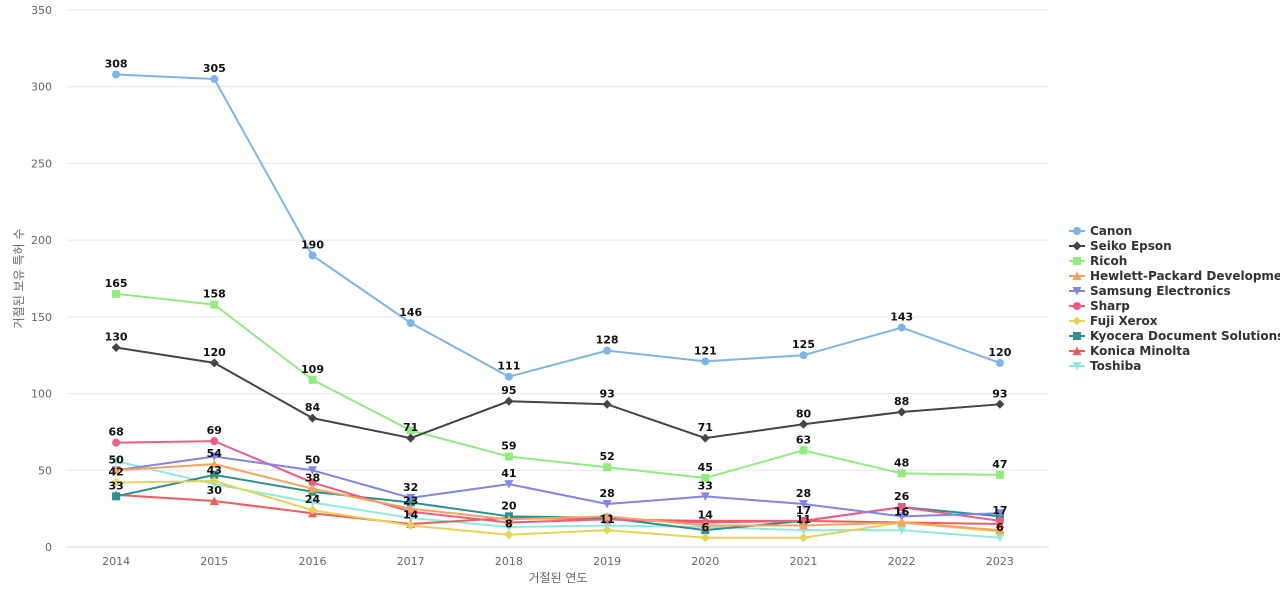 The width and height of the screenshot is (1280, 600). I want to click on series-konica-minolta, so click(558, 509).